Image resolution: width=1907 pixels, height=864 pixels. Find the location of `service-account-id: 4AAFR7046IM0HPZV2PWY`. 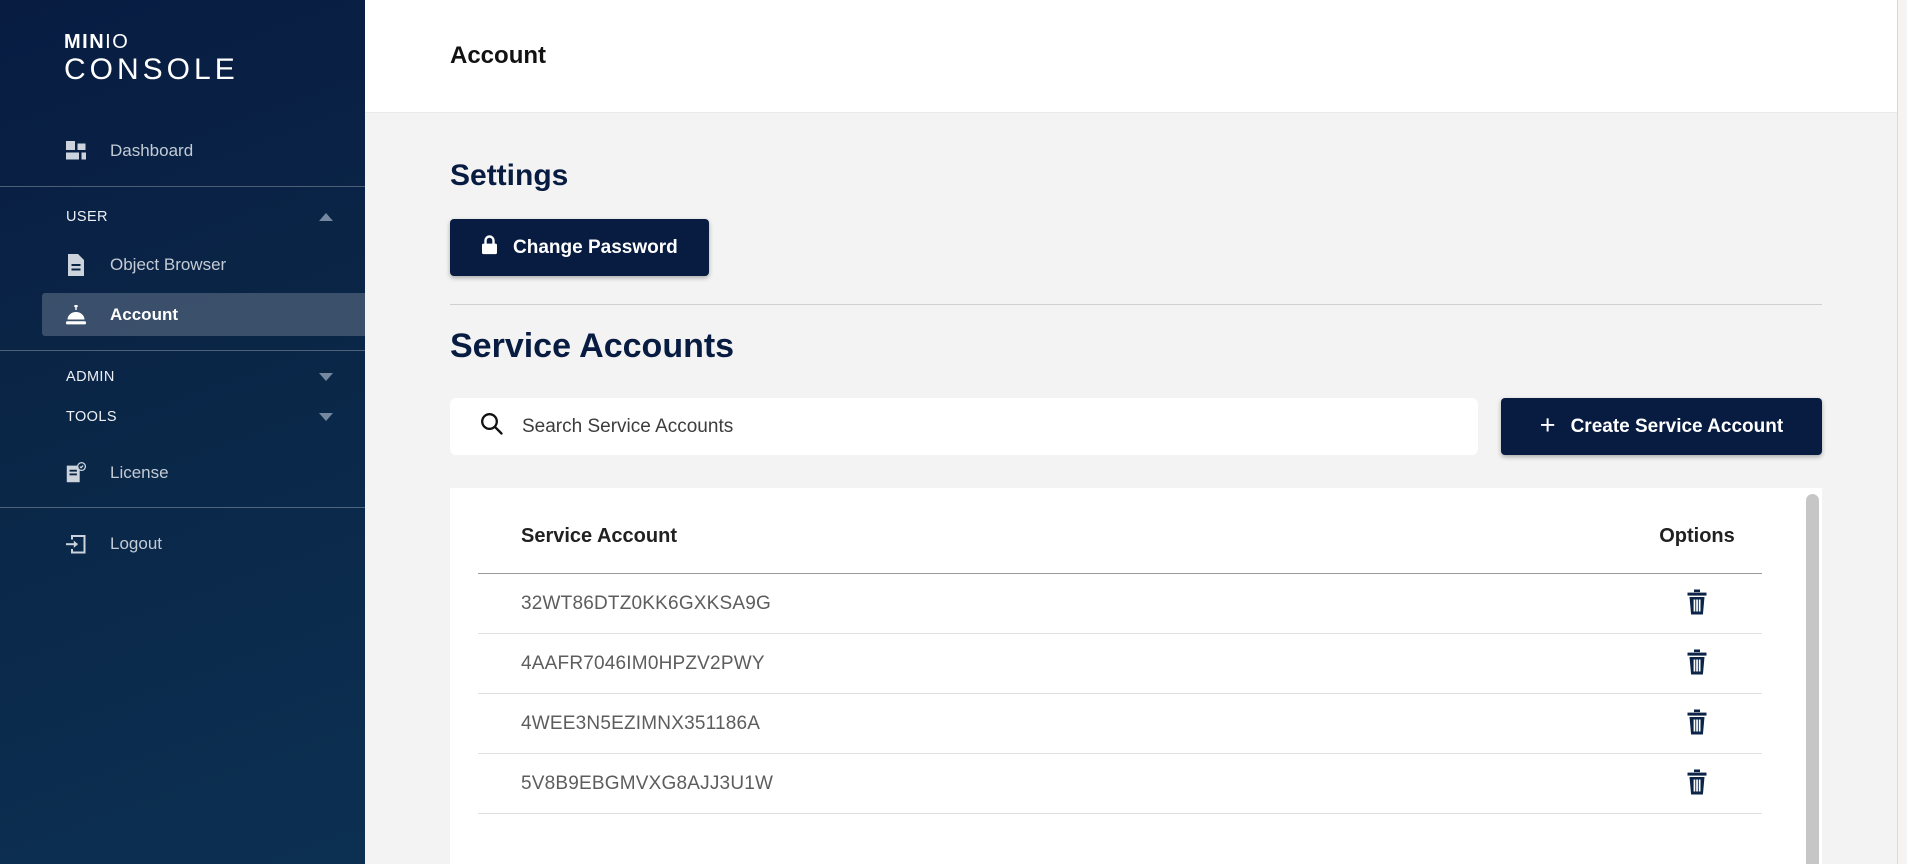

service-account-id: 4AAFR7046IM0HPZV2PWY is located at coordinates (643, 663).